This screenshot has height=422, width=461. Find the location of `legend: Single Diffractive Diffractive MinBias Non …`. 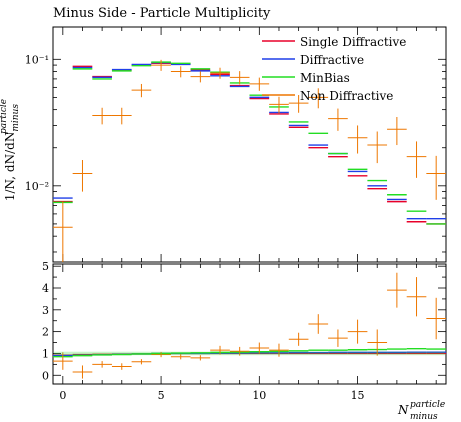

legend: Single Diffractive Diffractive MinBias Non … is located at coordinates (334, 69).